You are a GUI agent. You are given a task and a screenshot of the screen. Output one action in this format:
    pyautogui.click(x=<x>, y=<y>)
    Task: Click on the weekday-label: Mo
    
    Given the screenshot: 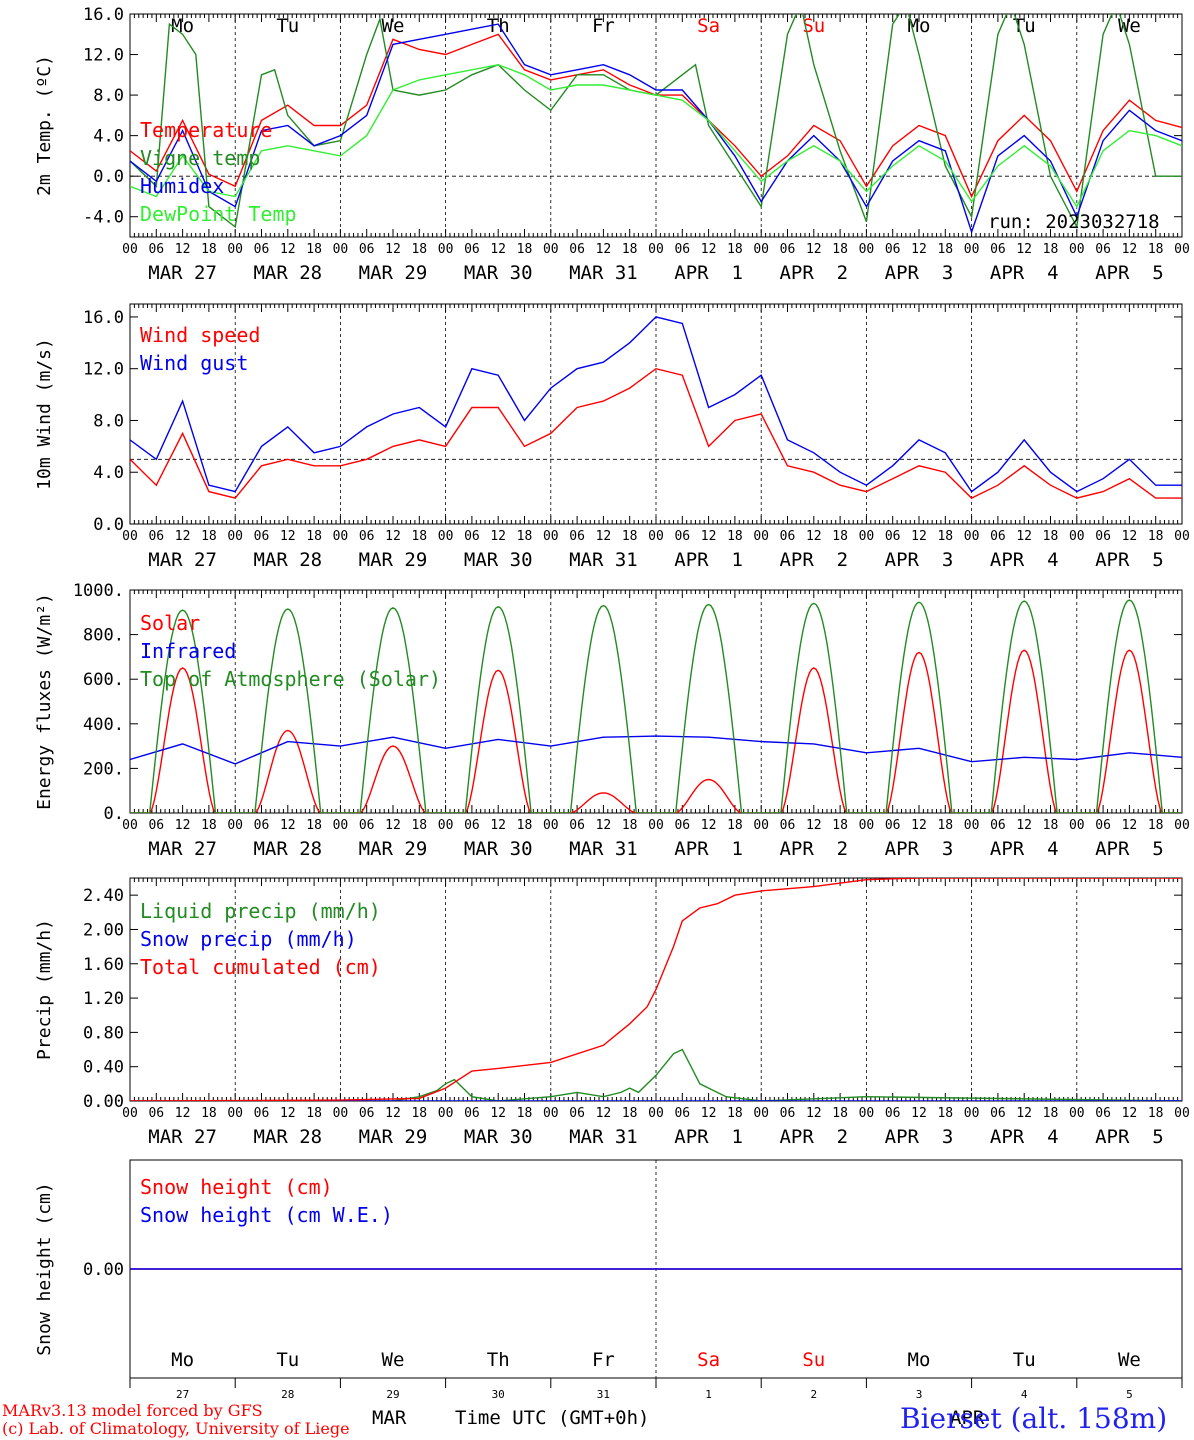 What is the action you would take?
    pyautogui.click(x=182, y=26)
    